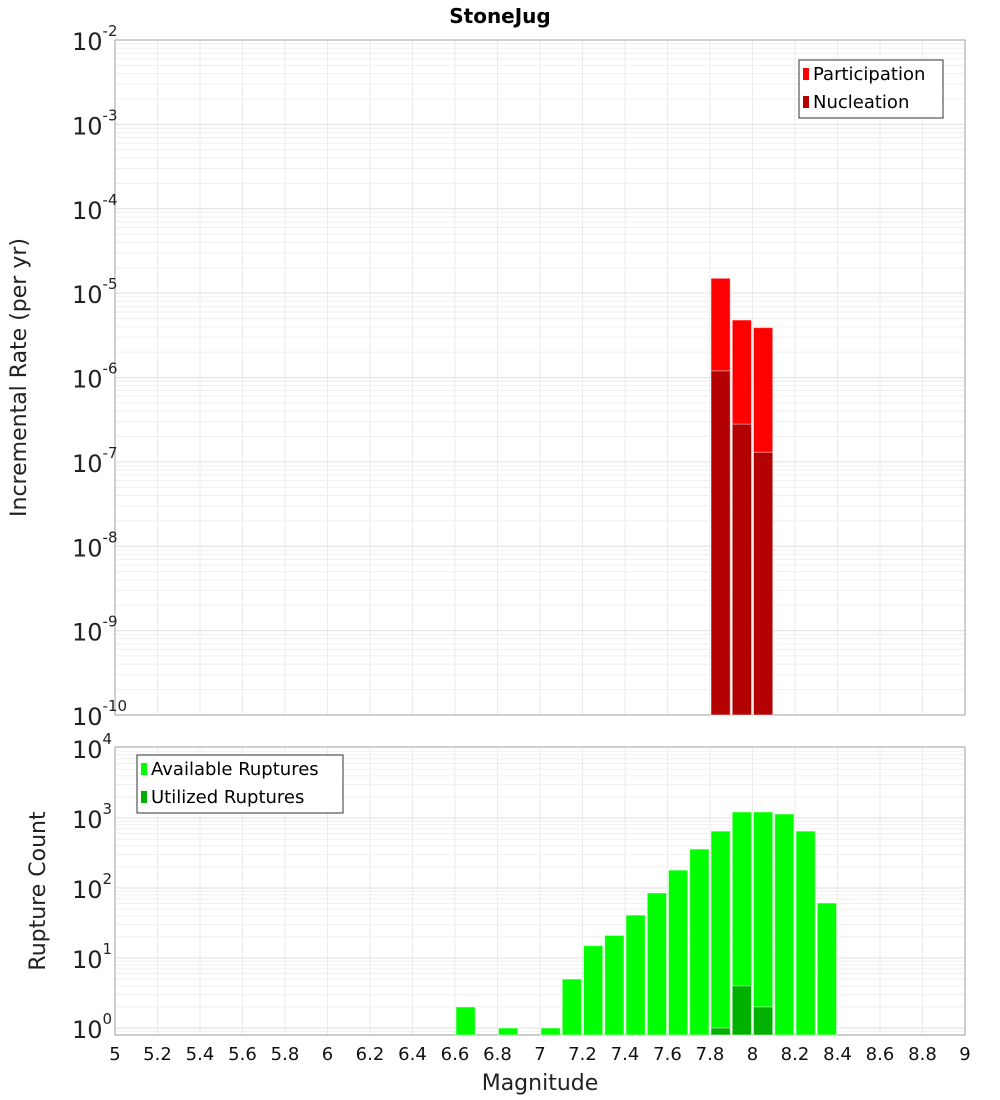 This screenshot has height=1100, width=1000. I want to click on y-tick-label: 10⁴, so click(92, 747).